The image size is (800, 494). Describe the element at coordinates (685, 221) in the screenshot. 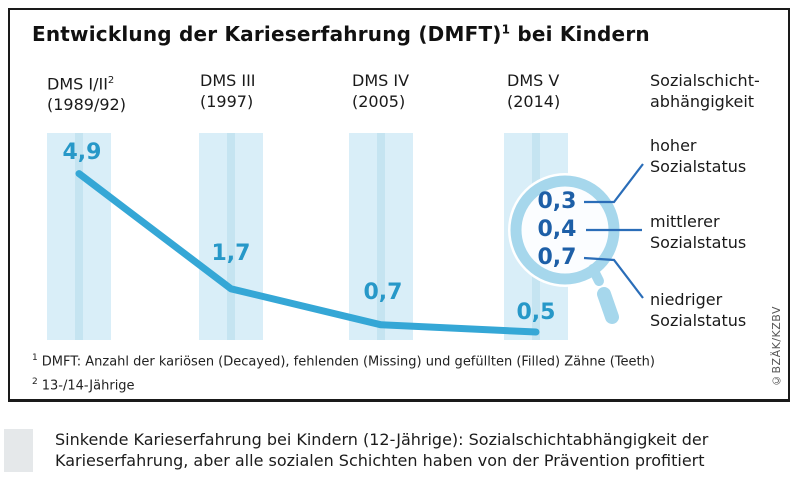

I see `label-line: mittlerer` at that location.